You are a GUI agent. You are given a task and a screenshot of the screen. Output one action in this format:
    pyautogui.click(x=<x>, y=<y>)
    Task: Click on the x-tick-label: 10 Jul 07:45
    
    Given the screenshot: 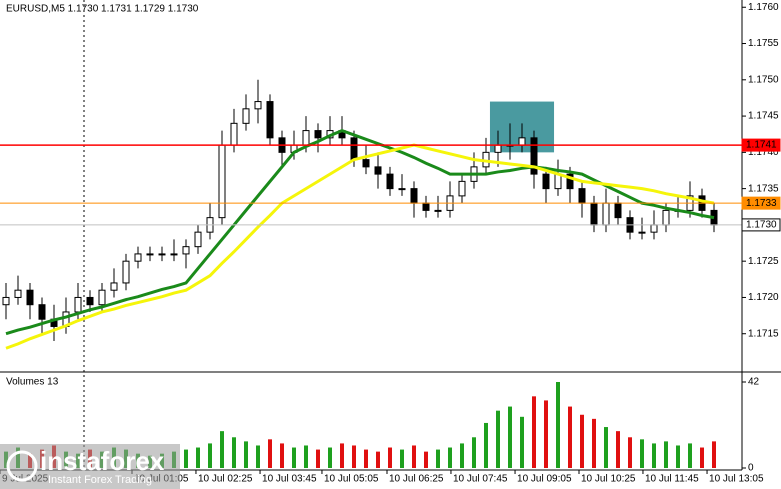 What is the action you would take?
    pyautogui.click(x=480, y=479)
    